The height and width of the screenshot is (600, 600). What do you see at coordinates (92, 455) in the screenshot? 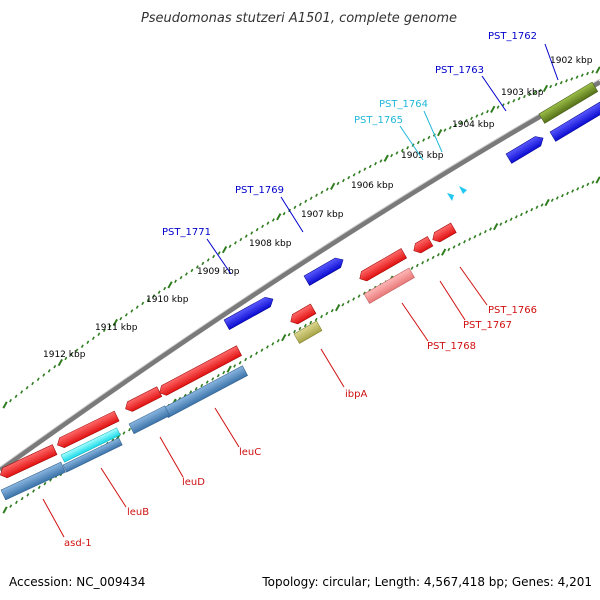
I see `gene-leuB-feature` at bounding box center [92, 455].